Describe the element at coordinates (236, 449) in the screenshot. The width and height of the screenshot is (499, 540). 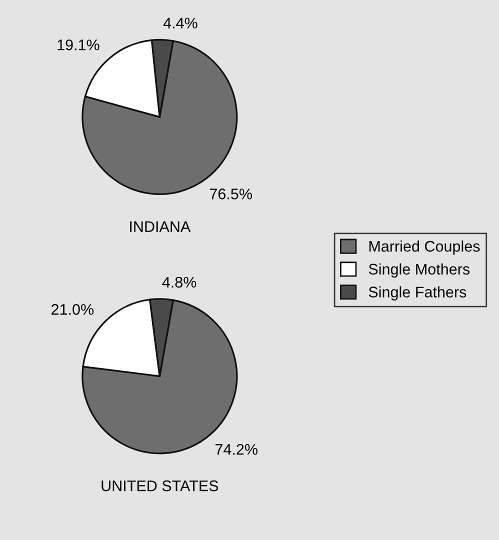
I see `data-label: 74.2%` at that location.